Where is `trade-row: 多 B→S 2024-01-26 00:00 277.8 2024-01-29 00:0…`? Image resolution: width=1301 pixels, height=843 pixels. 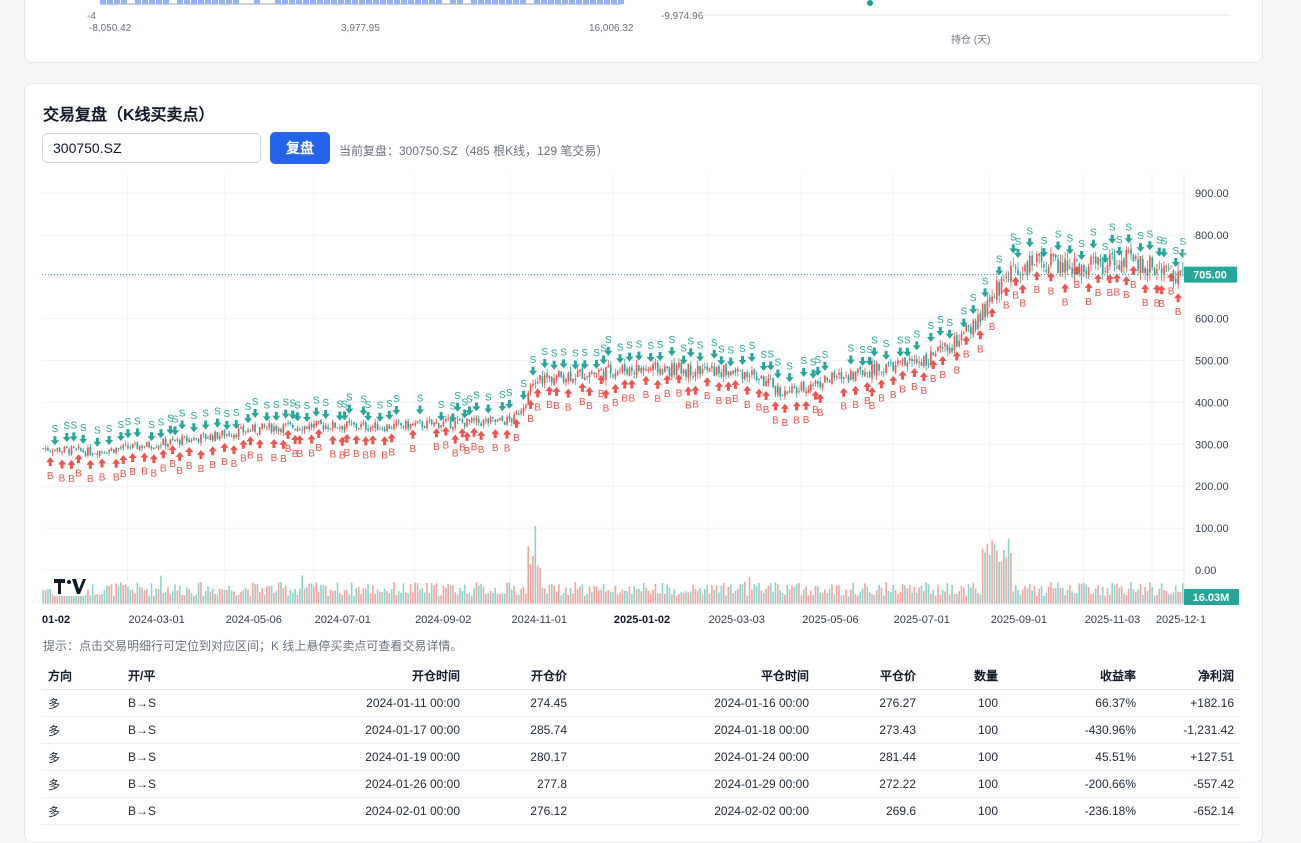 trade-row: 多 B→S 2024-01-26 00:00 277.8 2024-01-29 00:0… is located at coordinates (641, 784).